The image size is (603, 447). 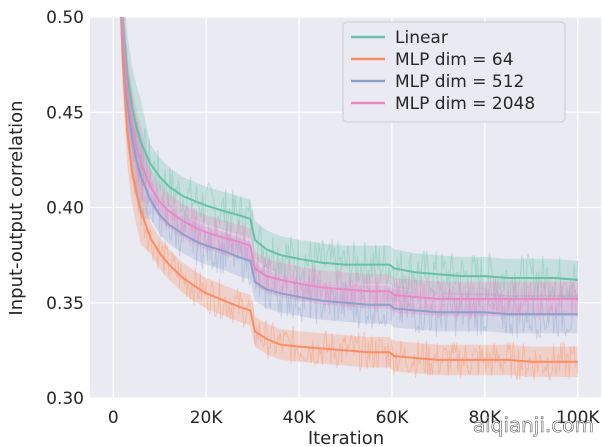 I want to click on y-tick-label: 0.40, so click(x=65, y=209).